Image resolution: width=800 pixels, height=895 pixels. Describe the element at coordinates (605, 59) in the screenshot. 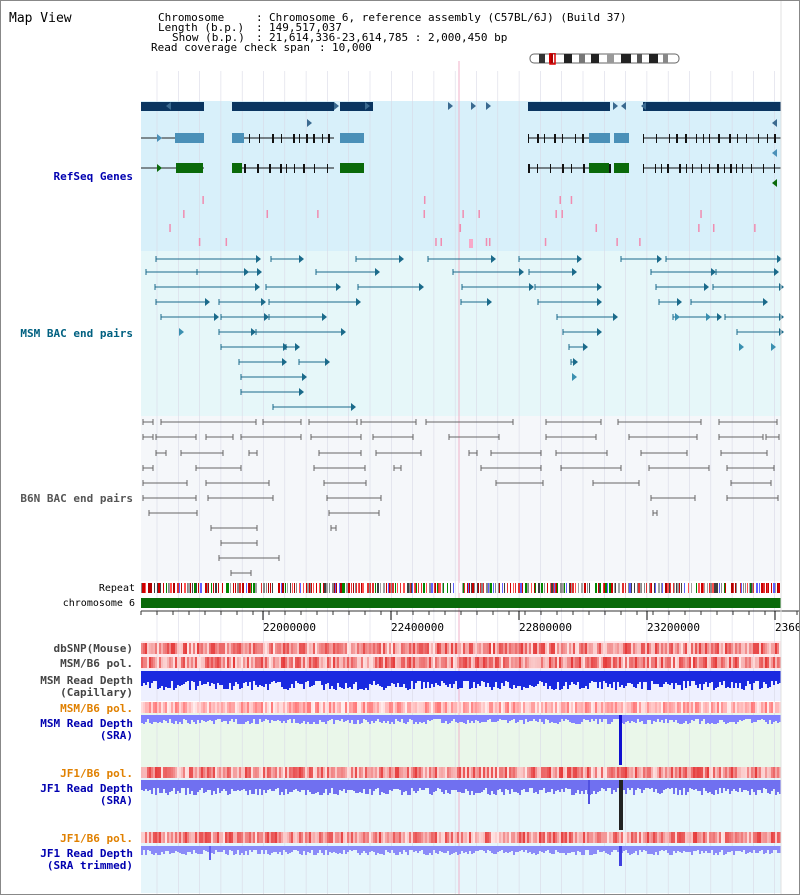

I see `chromosome-ideogram` at that location.